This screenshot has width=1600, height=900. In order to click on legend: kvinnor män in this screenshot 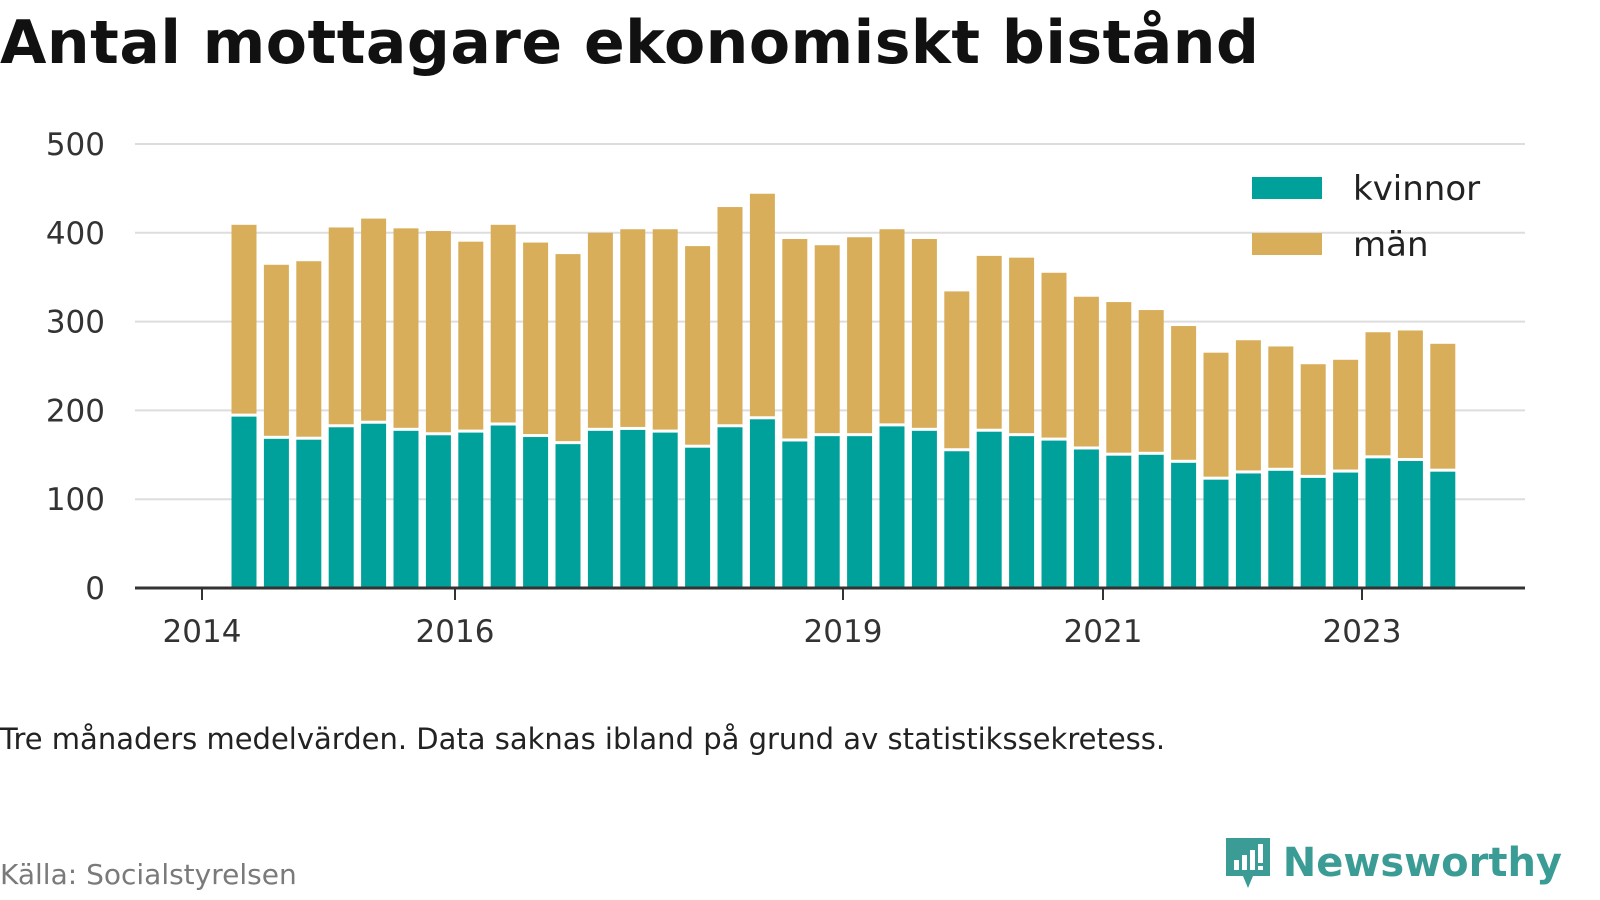, I will do `click(1366, 217)`.